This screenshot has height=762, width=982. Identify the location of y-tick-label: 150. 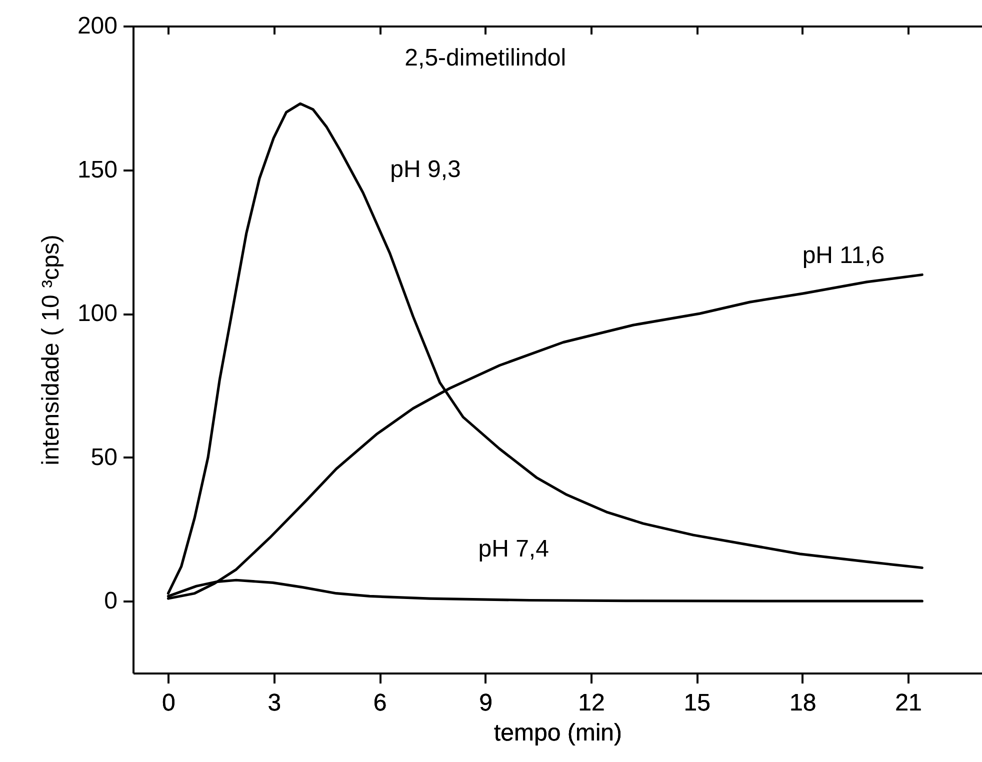
(97, 170).